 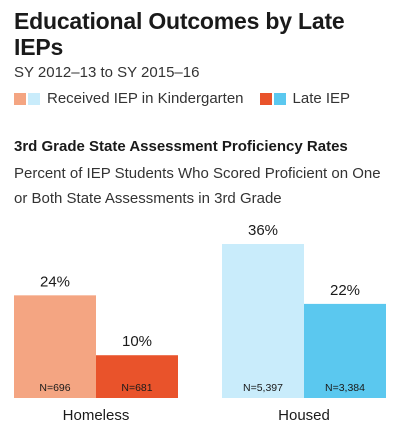 What do you see at coordinates (304, 415) in the screenshot?
I see `category-label-housed: Housed` at bounding box center [304, 415].